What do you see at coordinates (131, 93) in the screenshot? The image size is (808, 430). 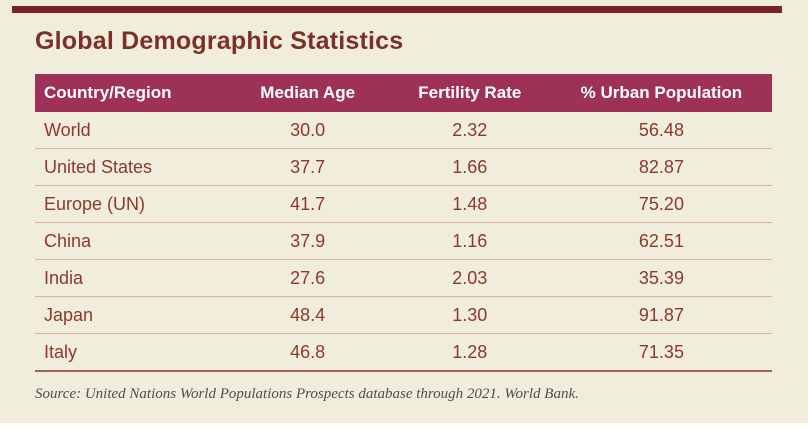 I see `column-header-country: Country/Region` at bounding box center [131, 93].